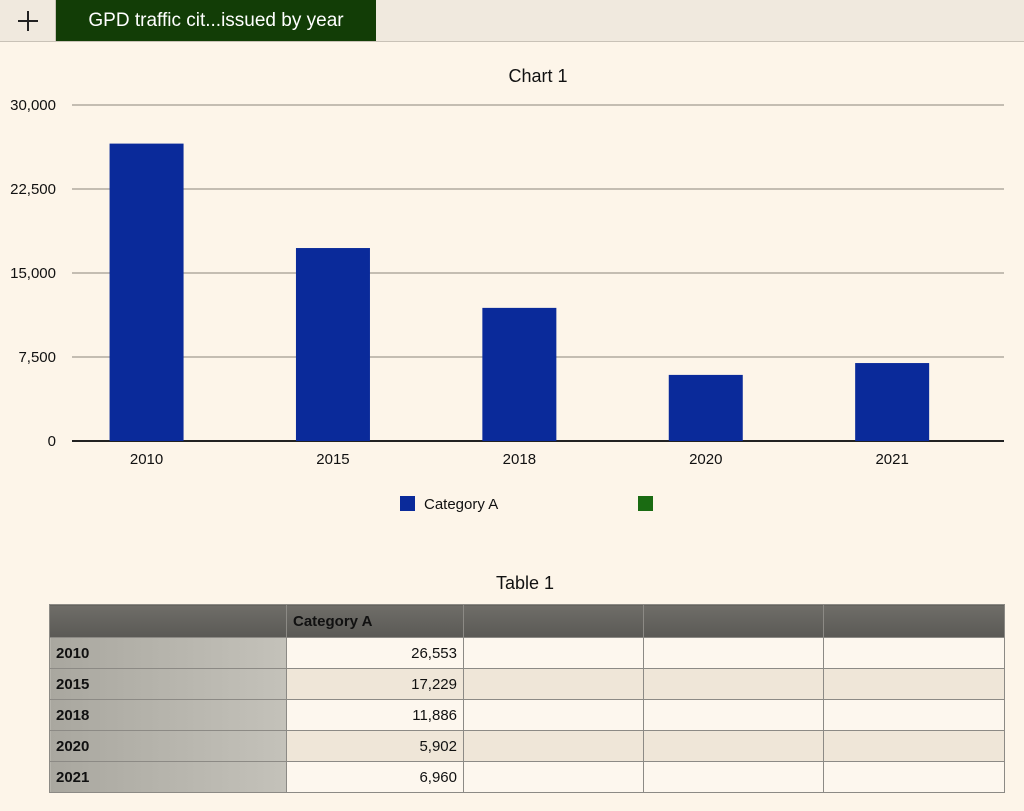 This screenshot has height=811, width=1024. I want to click on header-cell-corner, so click(168, 621).